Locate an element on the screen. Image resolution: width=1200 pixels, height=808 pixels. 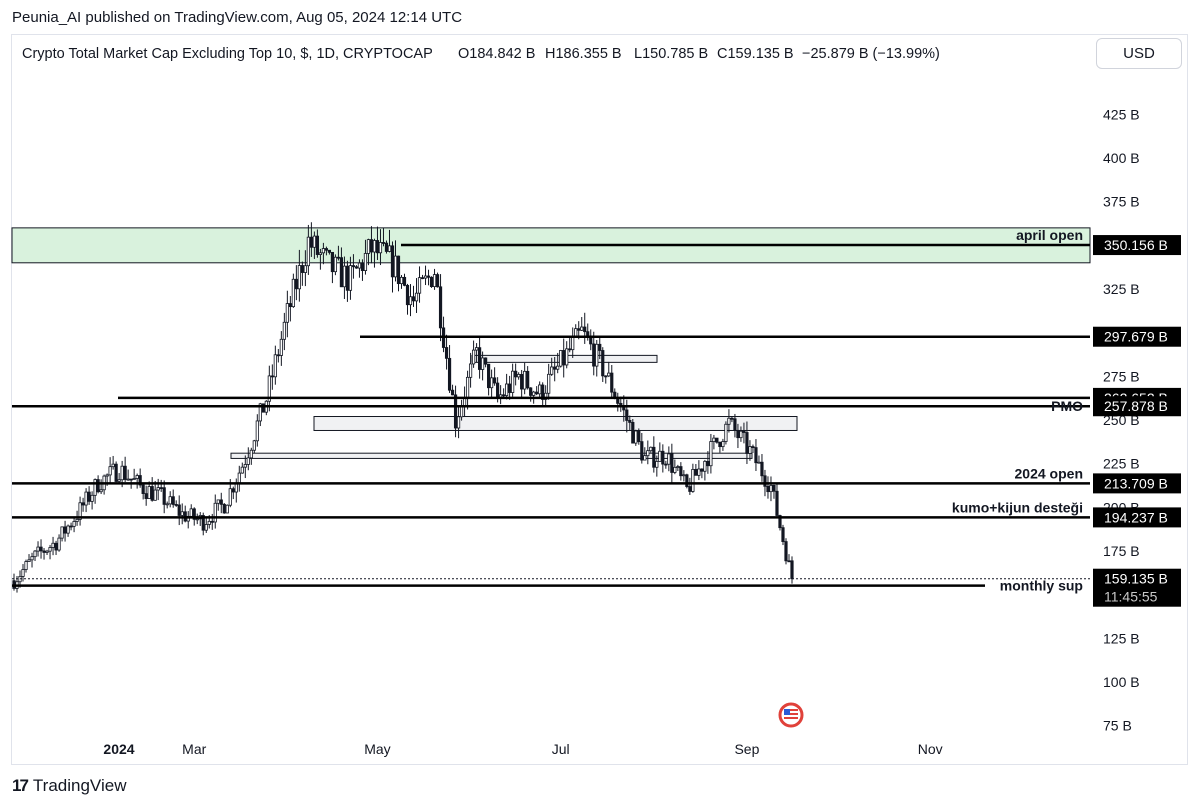
y-tick-label: 225 B is located at coordinates (1121, 464).